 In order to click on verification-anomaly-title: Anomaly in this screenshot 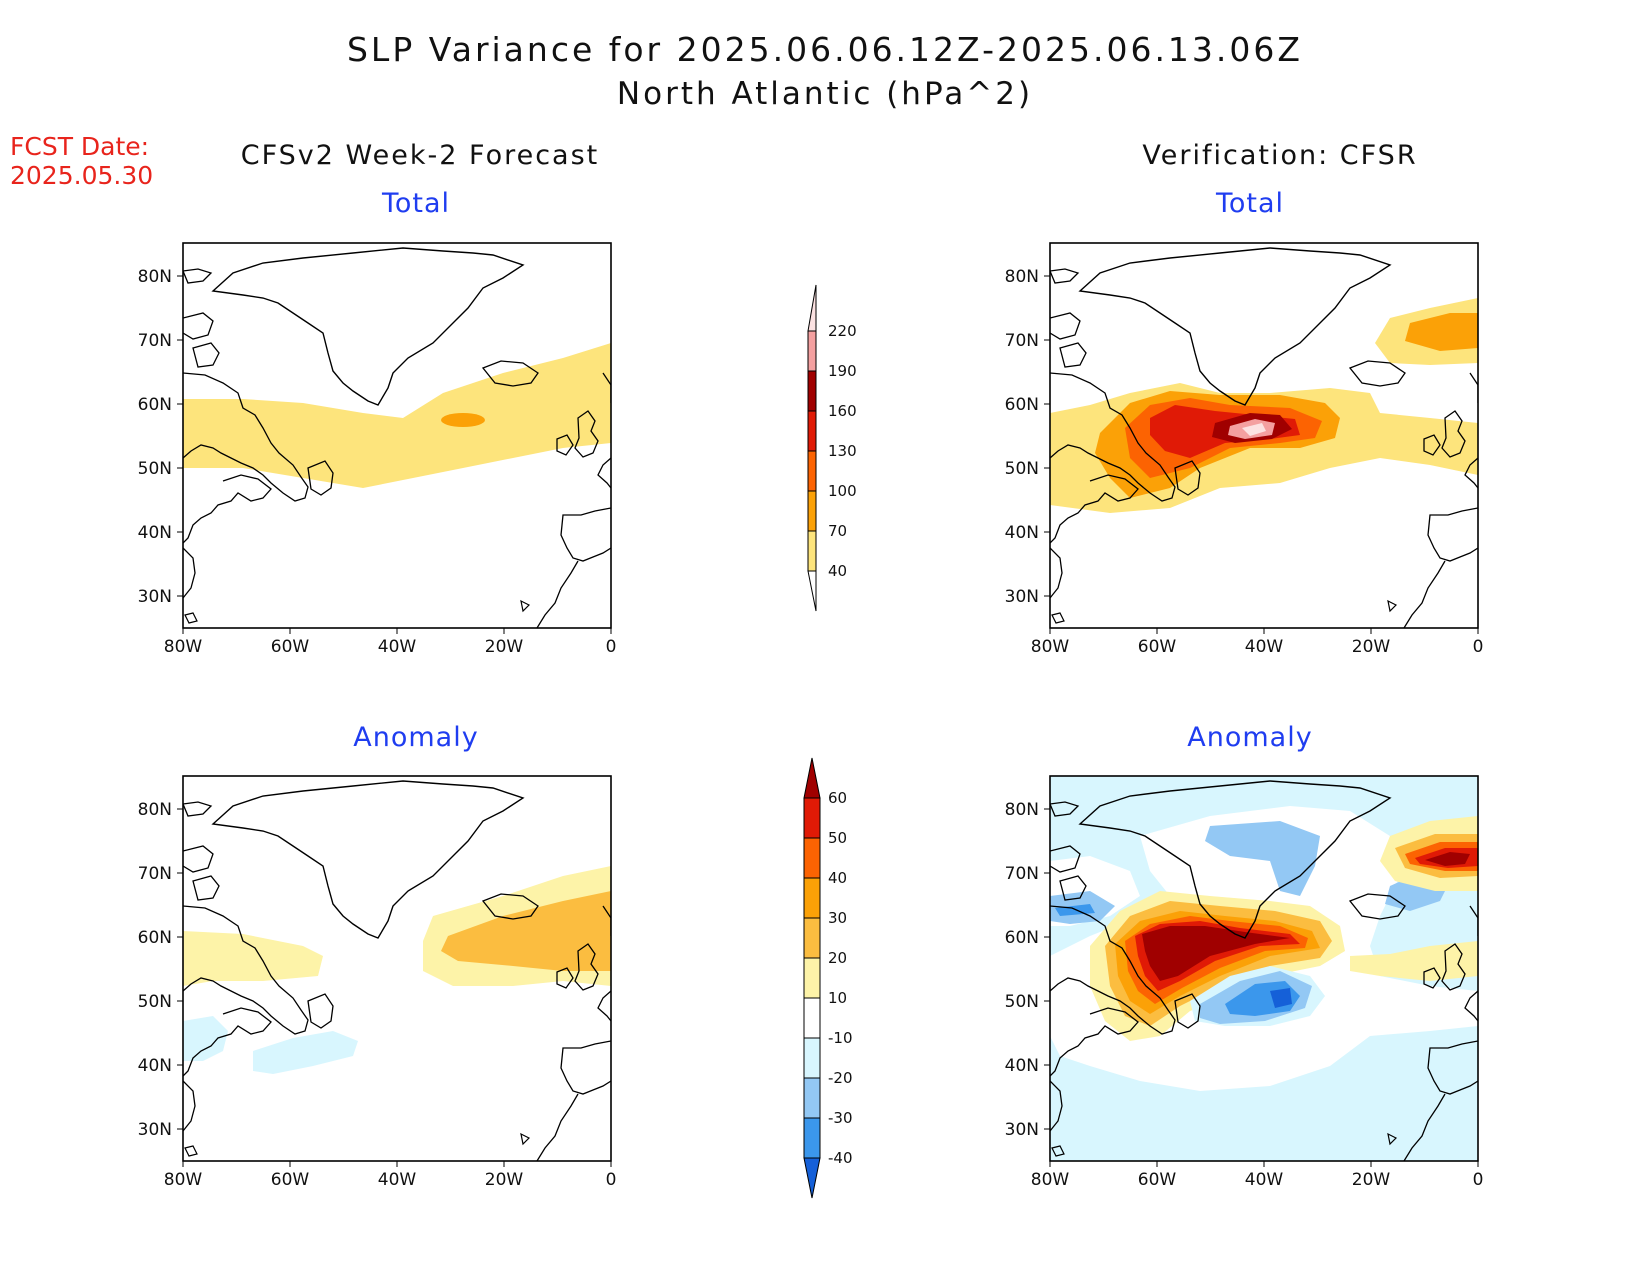, I will do `click(1250, 737)`.